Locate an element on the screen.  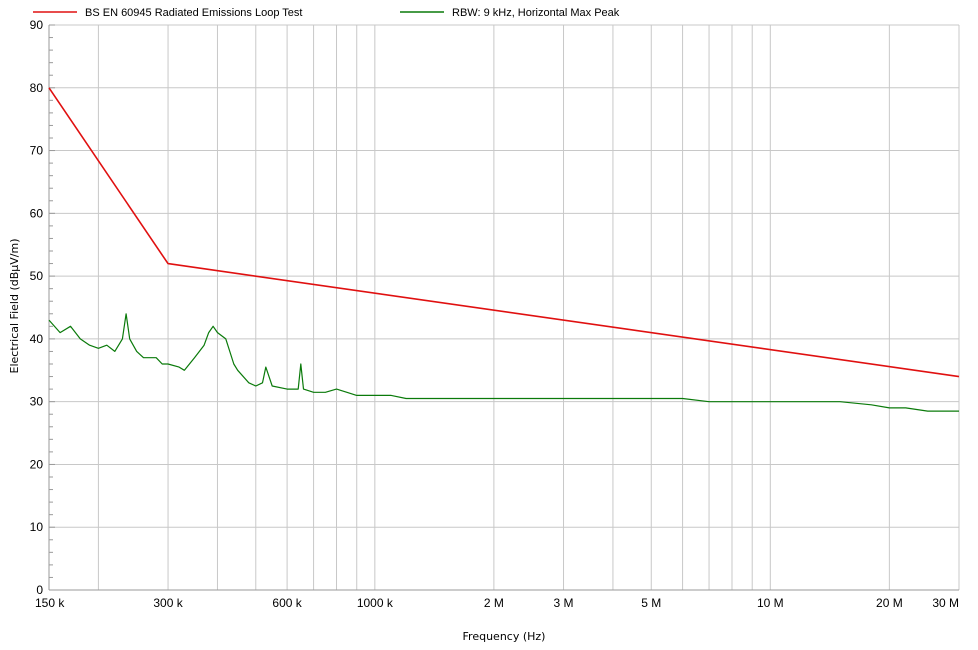
legend-text-limit: BS EN 60945 Radiated Emissions Loop Test is located at coordinates (193, 13).